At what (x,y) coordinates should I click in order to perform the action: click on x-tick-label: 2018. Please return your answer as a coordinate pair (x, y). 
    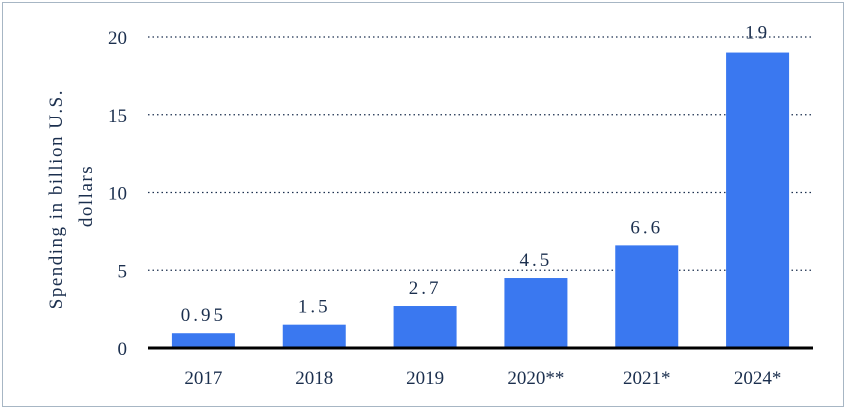
    Looking at the image, I should click on (314, 378).